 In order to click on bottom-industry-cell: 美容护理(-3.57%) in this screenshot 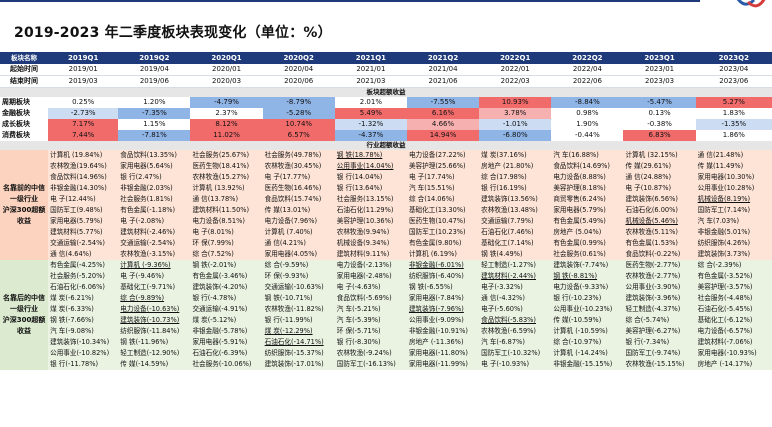, I will do `click(733, 287)`.